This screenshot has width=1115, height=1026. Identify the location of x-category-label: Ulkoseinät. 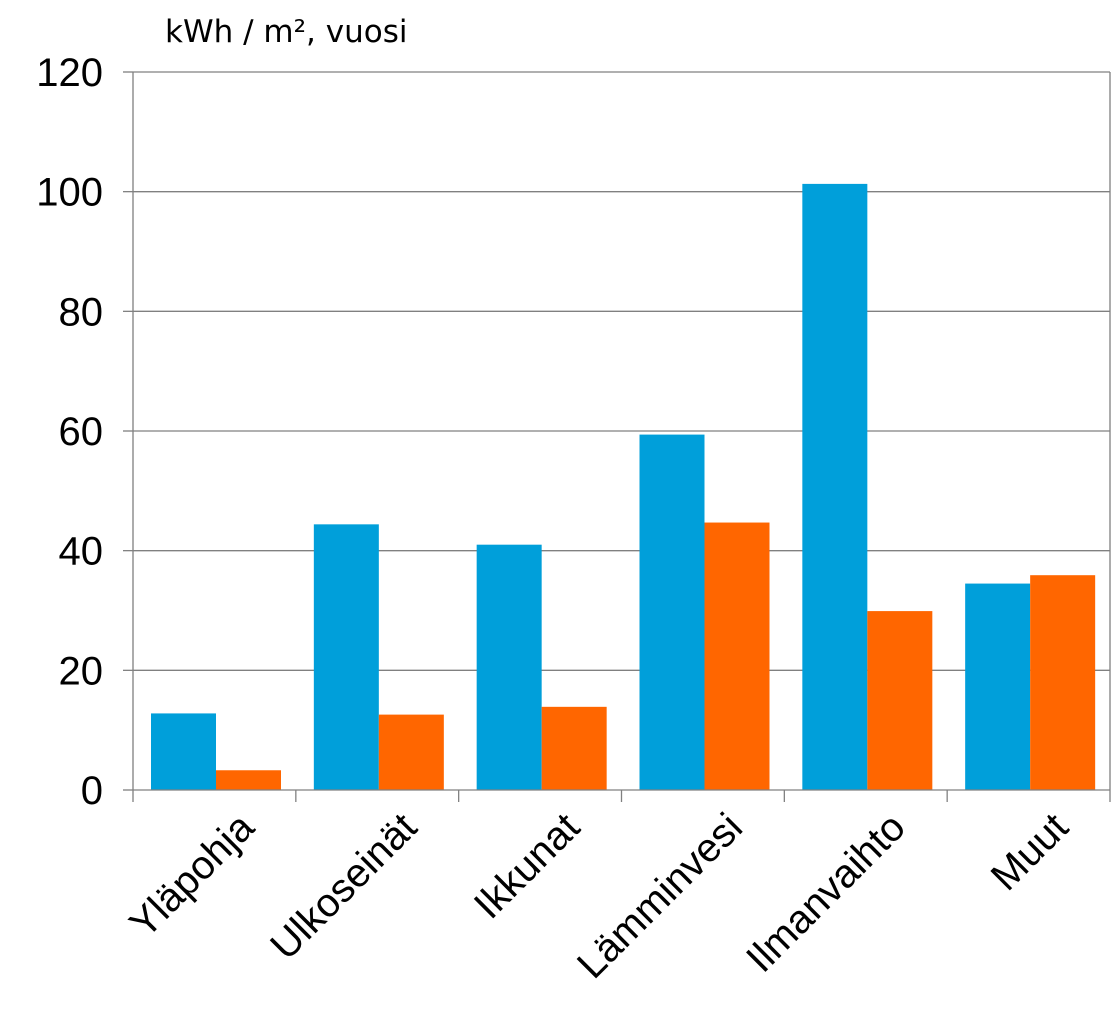
(343, 886).